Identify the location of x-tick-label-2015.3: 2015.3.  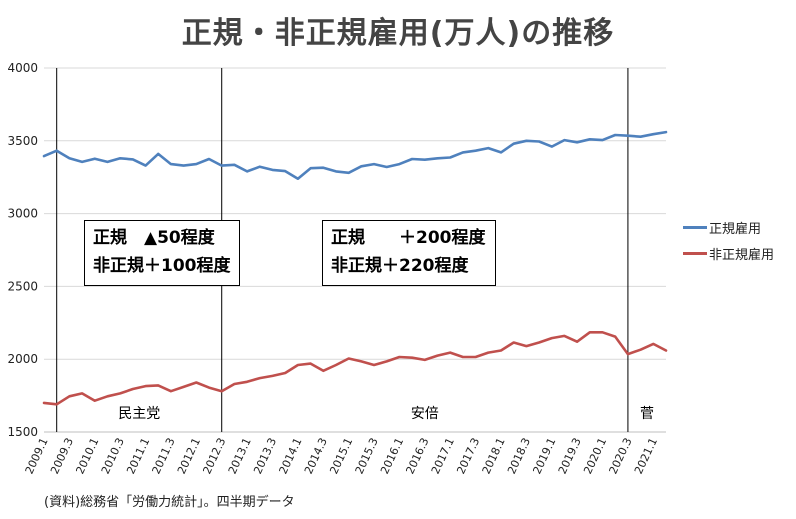
(367, 456).